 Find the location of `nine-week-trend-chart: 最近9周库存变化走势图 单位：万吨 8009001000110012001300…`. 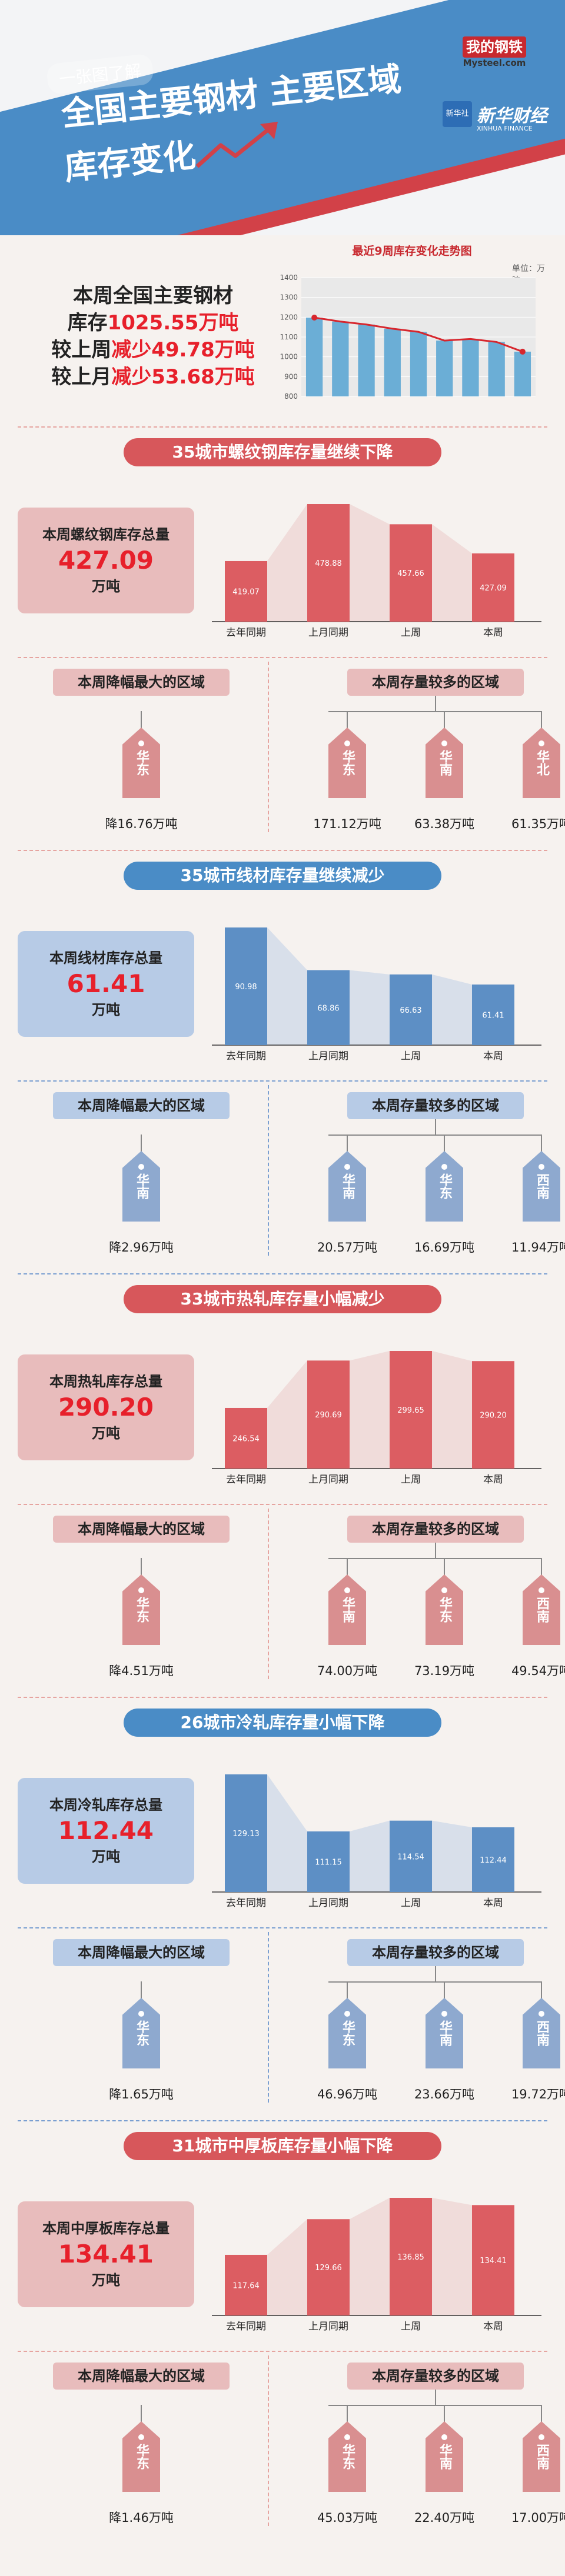

nine-week-trend-chart: 最近9周库存变化走势图 单位：万吨 8009001000110012001300… is located at coordinates (412, 324).